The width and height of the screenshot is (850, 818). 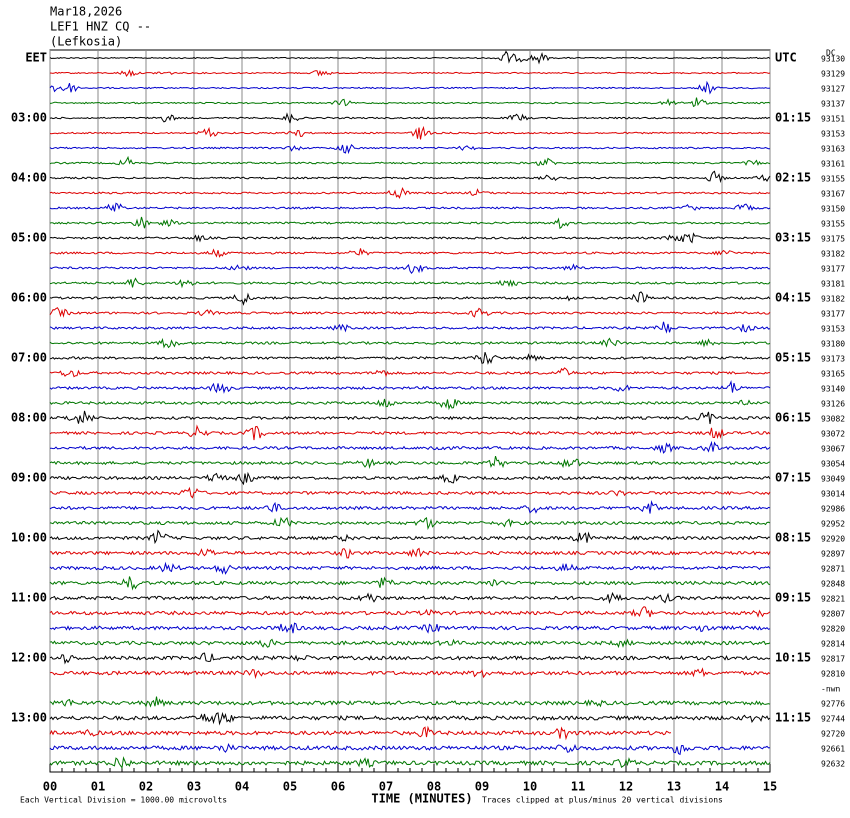 I want to click on x-tick-label: 05, so click(x=290, y=787).